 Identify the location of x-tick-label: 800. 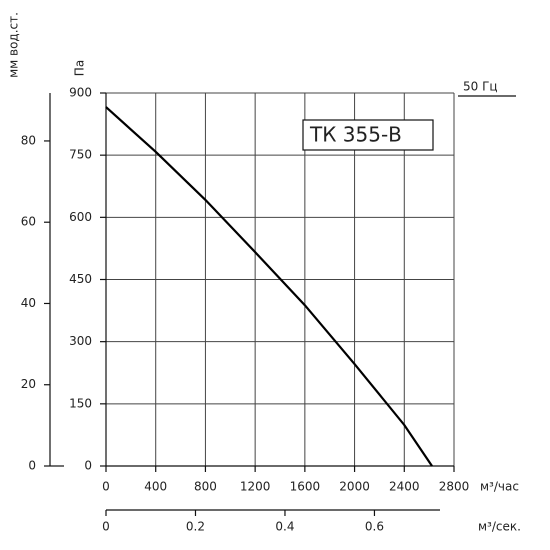
(205, 487).